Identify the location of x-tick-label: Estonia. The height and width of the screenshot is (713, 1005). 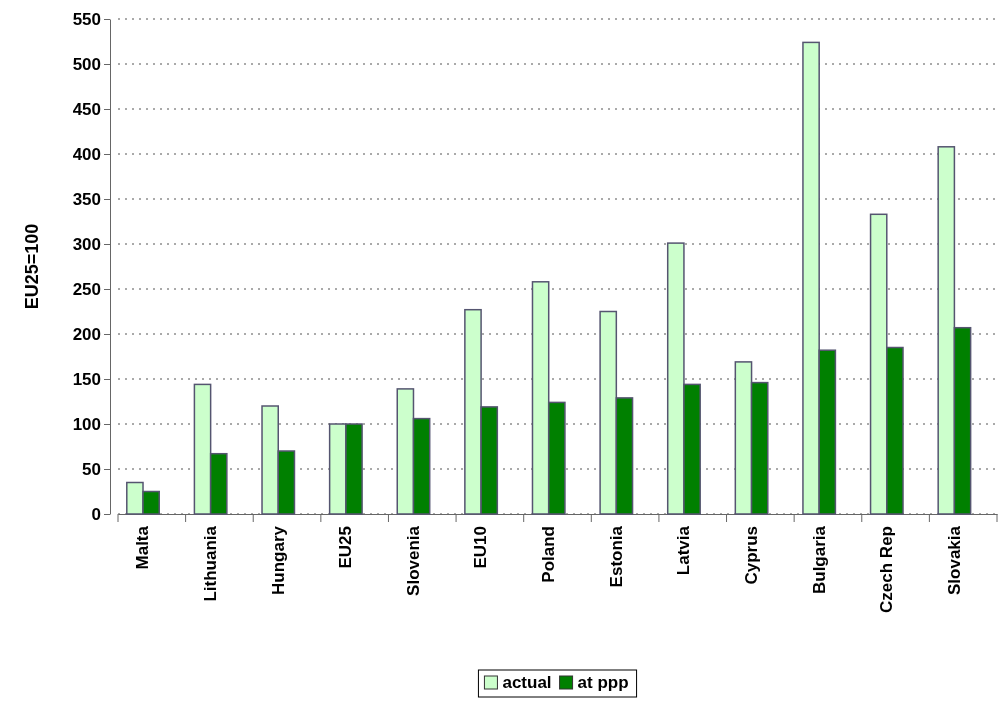
(616, 556).